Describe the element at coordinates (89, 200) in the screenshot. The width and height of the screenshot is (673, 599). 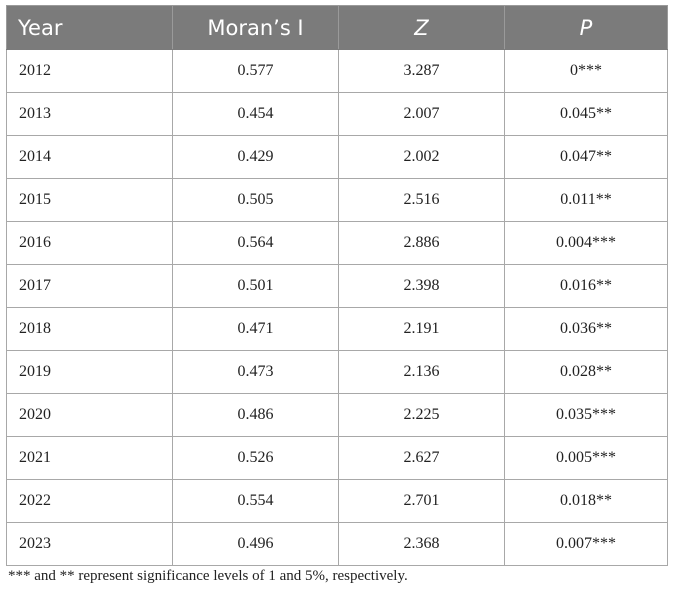
I see `cell-year: 2015` at that location.